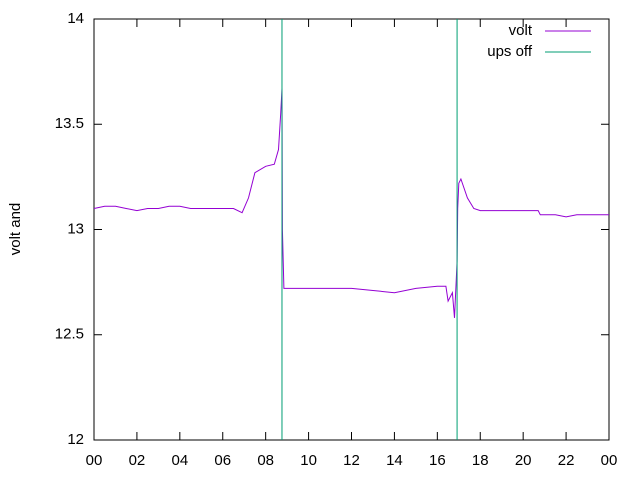 The width and height of the screenshot is (640, 480). I want to click on y-tick-label: 13.5, so click(69, 123).